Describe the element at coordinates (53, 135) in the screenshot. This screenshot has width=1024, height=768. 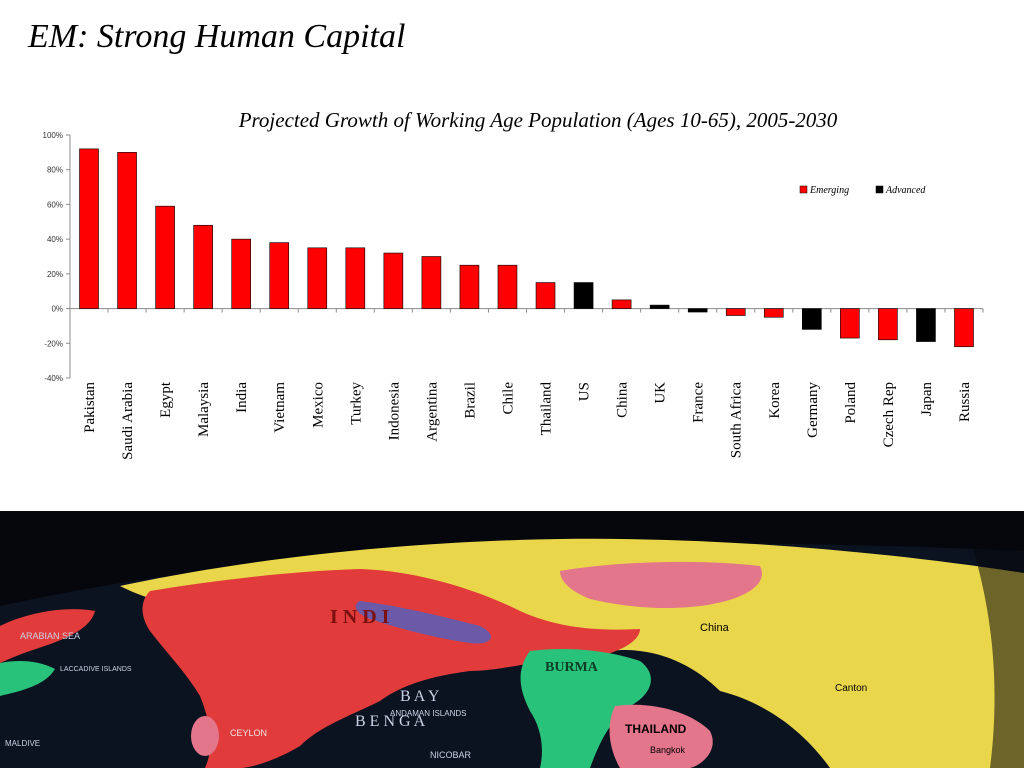
I see `y-tick-label: 100%` at that location.